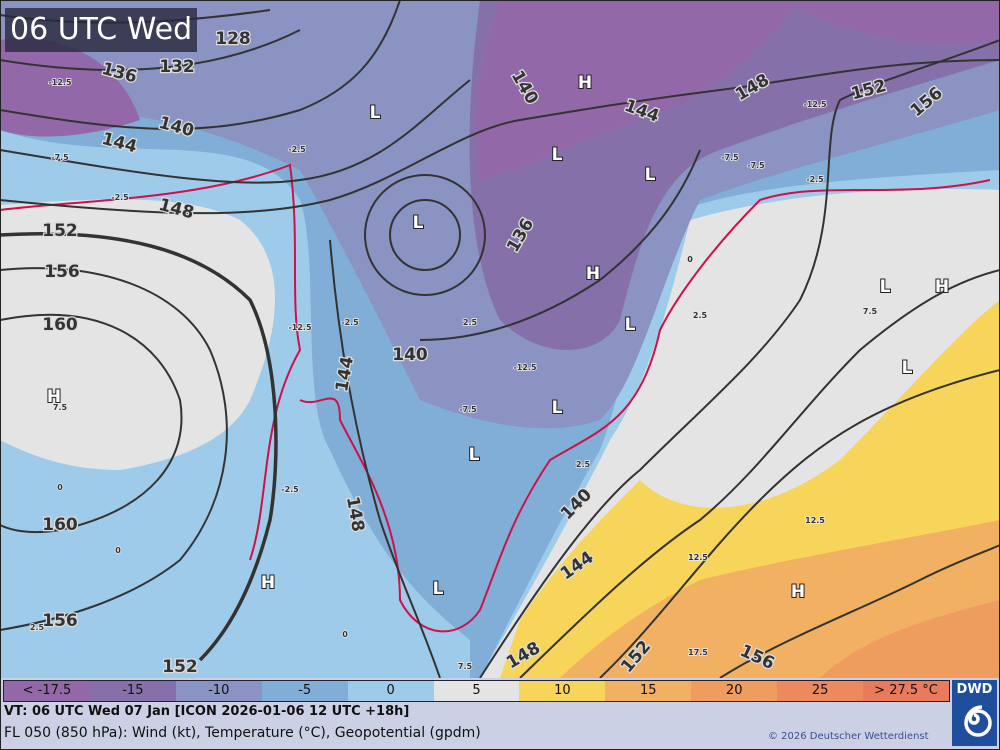  I want to click on temperature-label: 17.5, so click(698, 652).